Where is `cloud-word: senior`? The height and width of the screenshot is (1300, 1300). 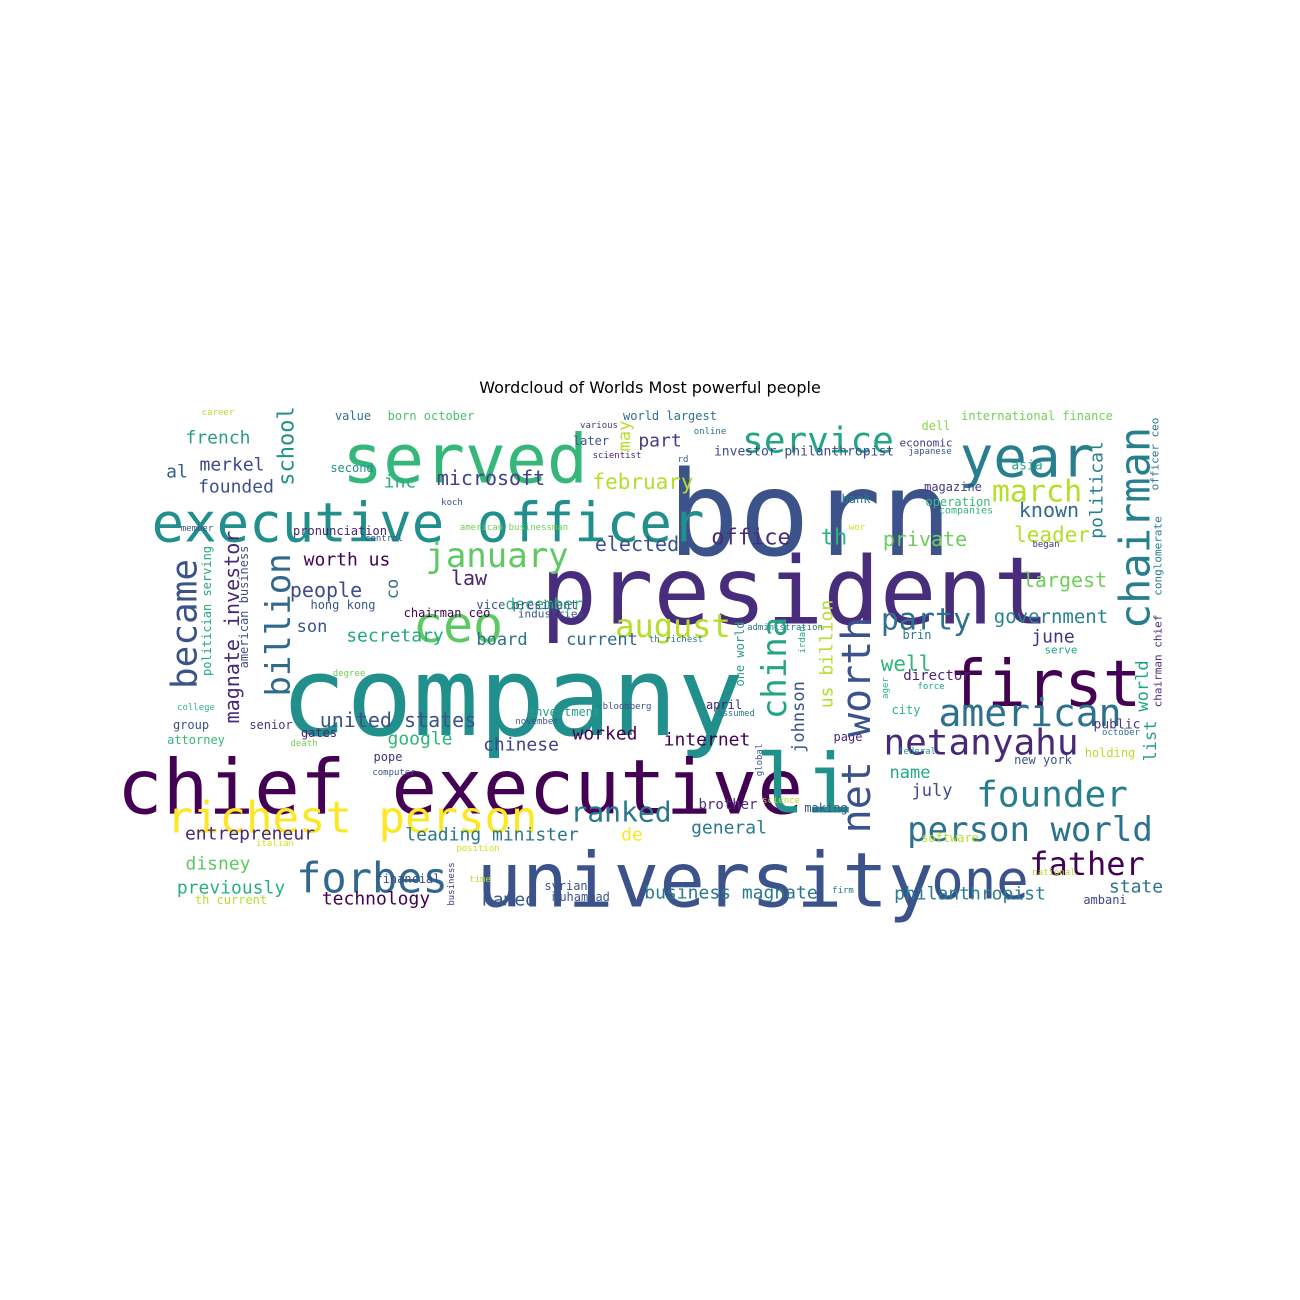
cloud-word: senior is located at coordinates (270, 725).